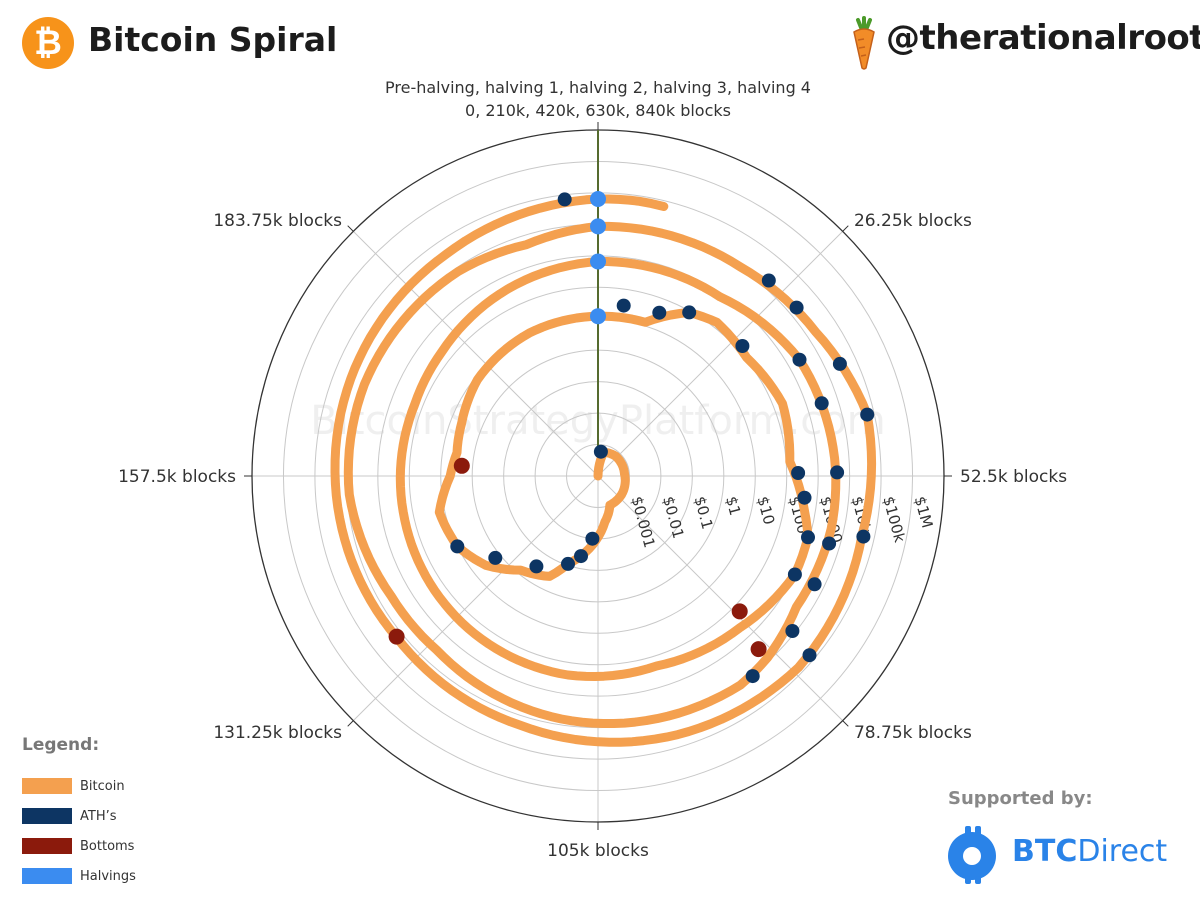 The height and width of the screenshot is (900, 1200). I want to click on legend-item: Bottoms, so click(122, 846).